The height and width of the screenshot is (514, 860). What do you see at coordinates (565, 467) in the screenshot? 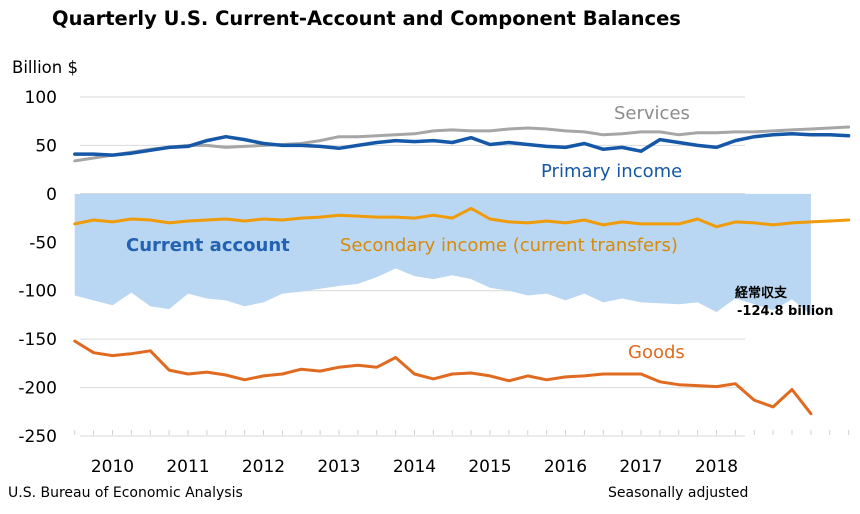
I see `x-tick-label-2016: 2016` at bounding box center [565, 467].